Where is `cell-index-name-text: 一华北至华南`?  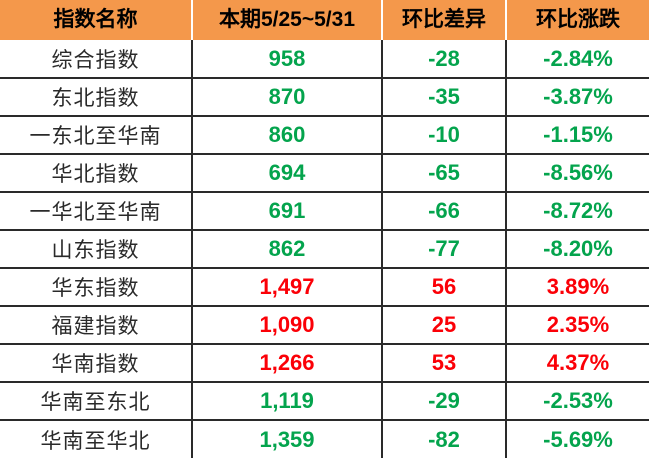 cell-index-name-text: 一华北至华南 is located at coordinates (95, 212).